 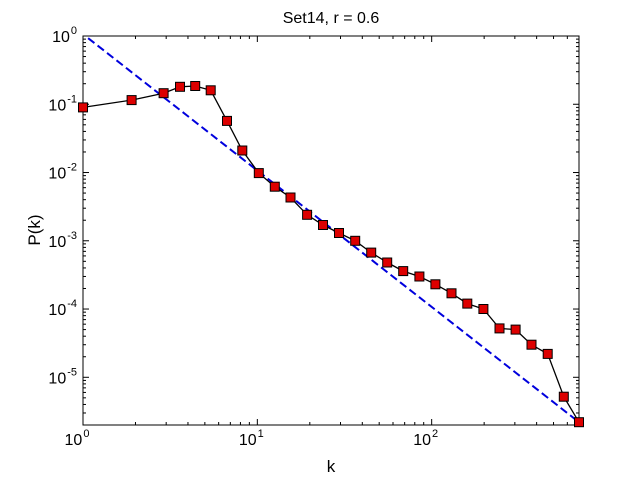 I want to click on chart-title: Set14, r = 0.6, so click(x=331, y=18).